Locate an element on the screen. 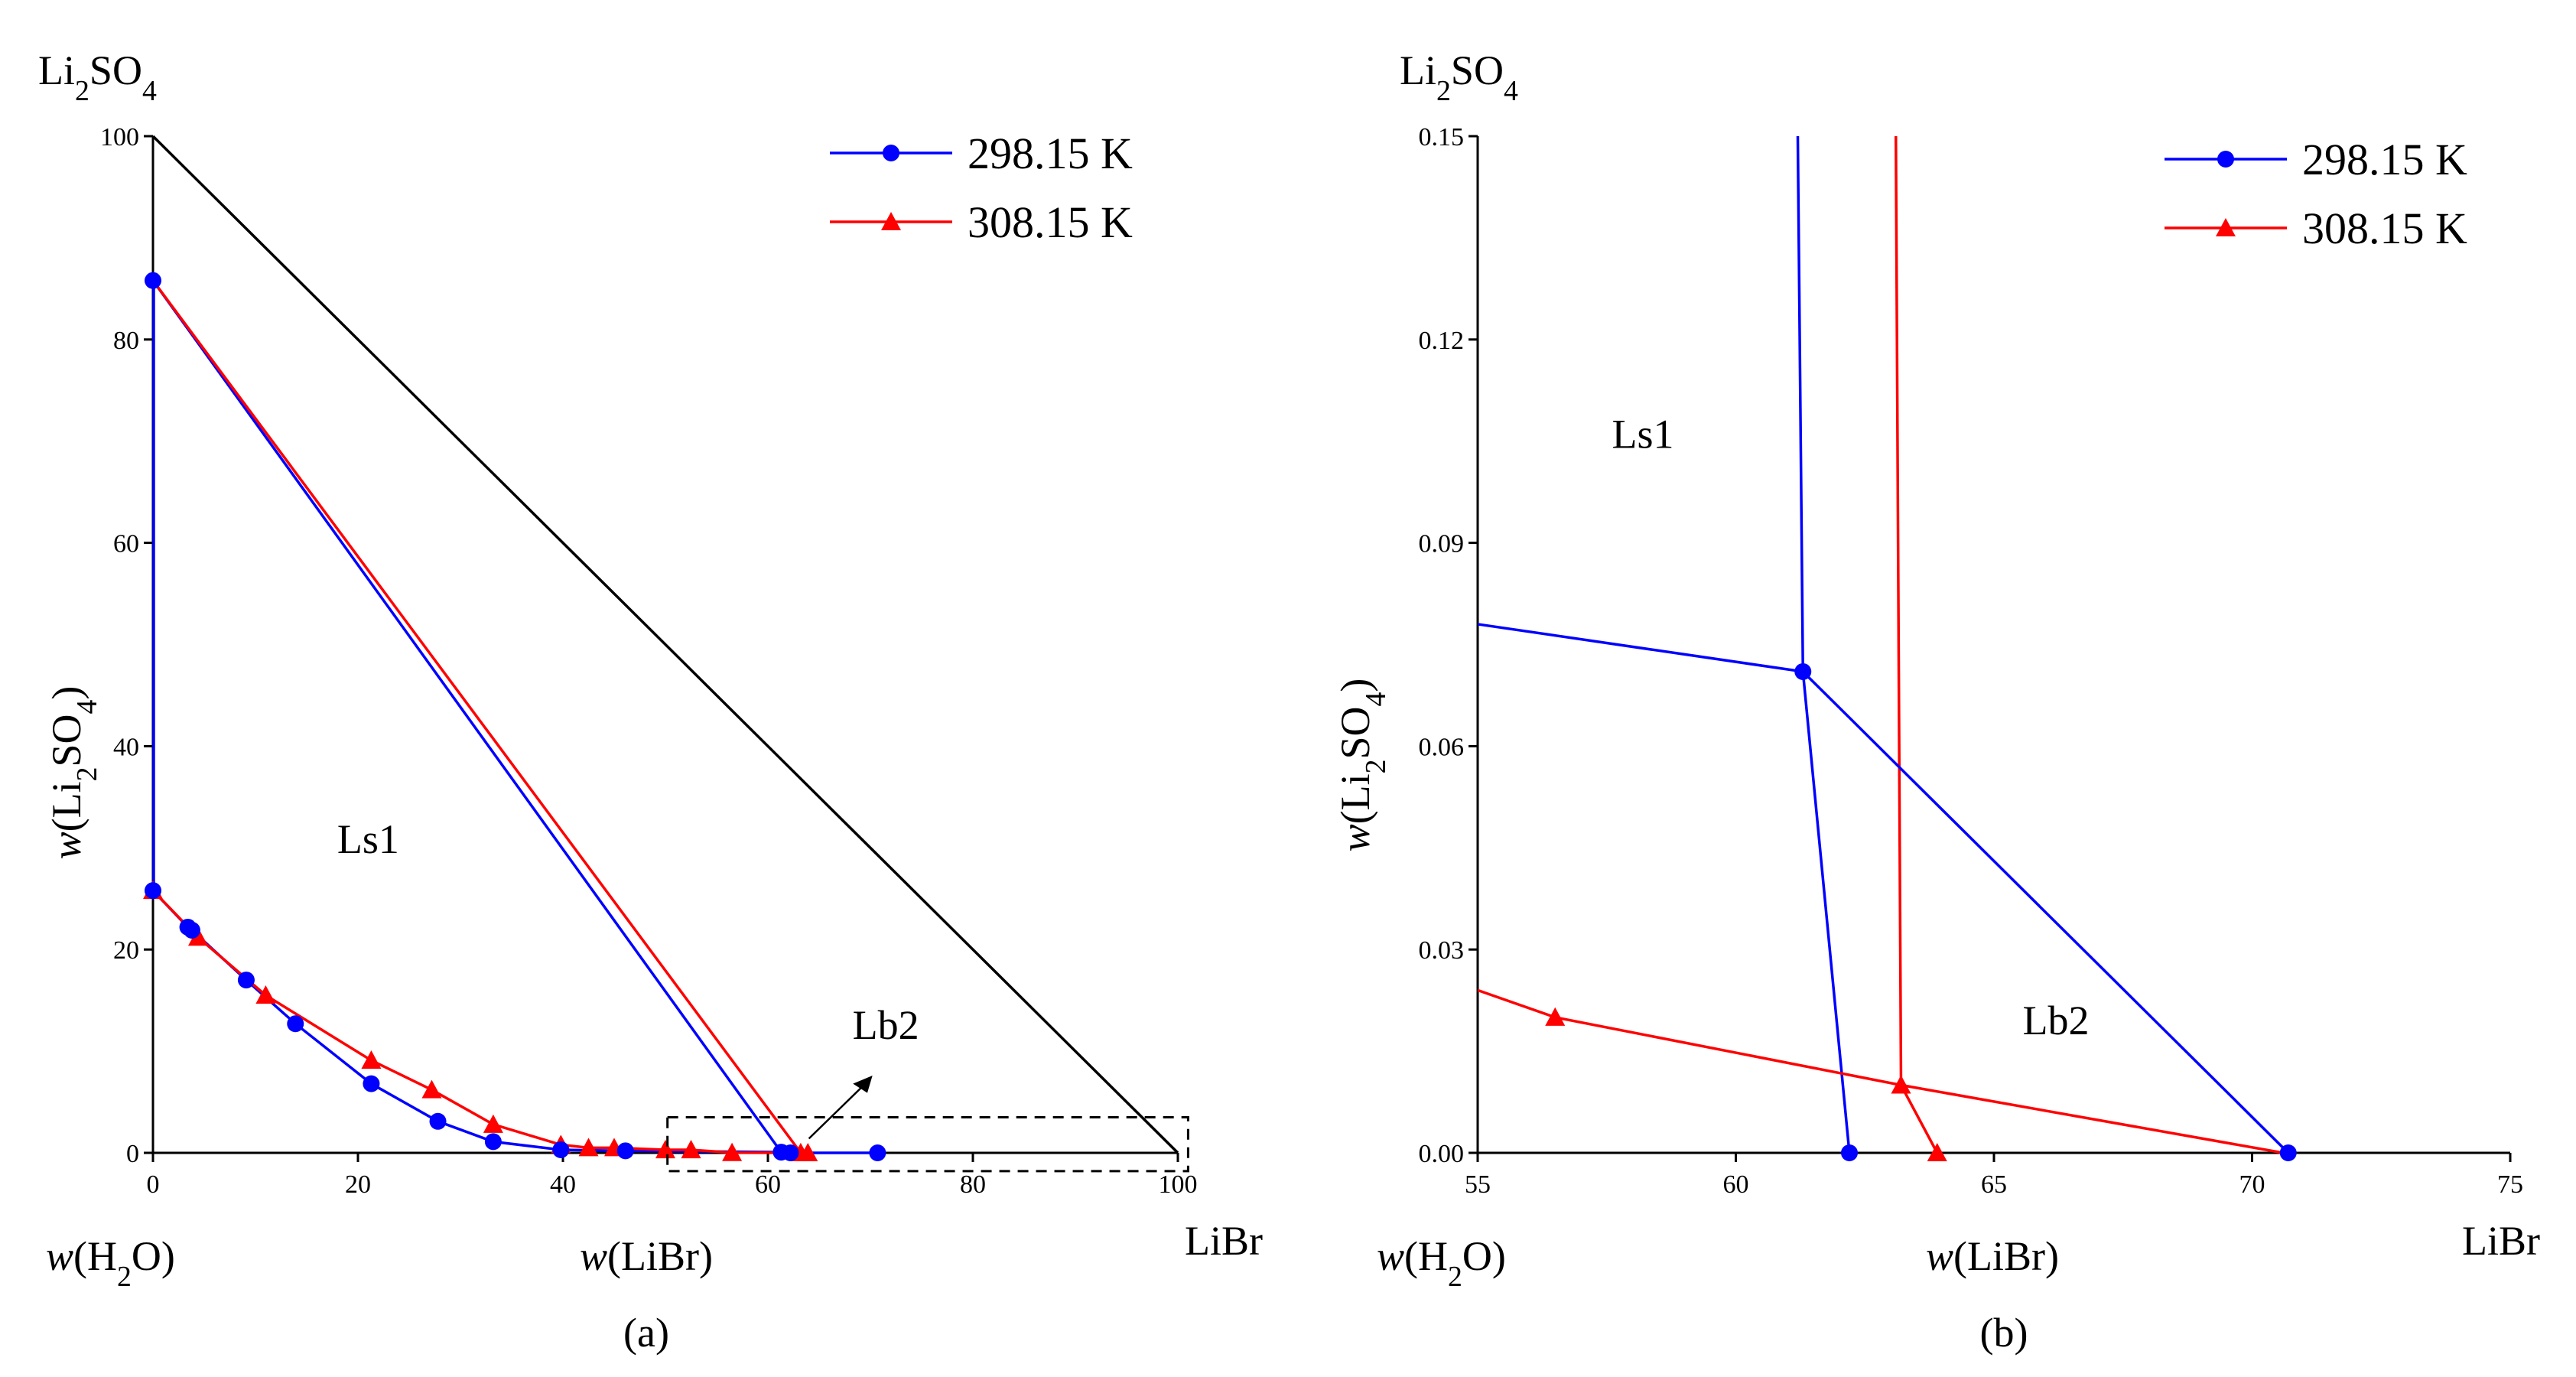  x-tick-label: 65 is located at coordinates (1994, 1184).